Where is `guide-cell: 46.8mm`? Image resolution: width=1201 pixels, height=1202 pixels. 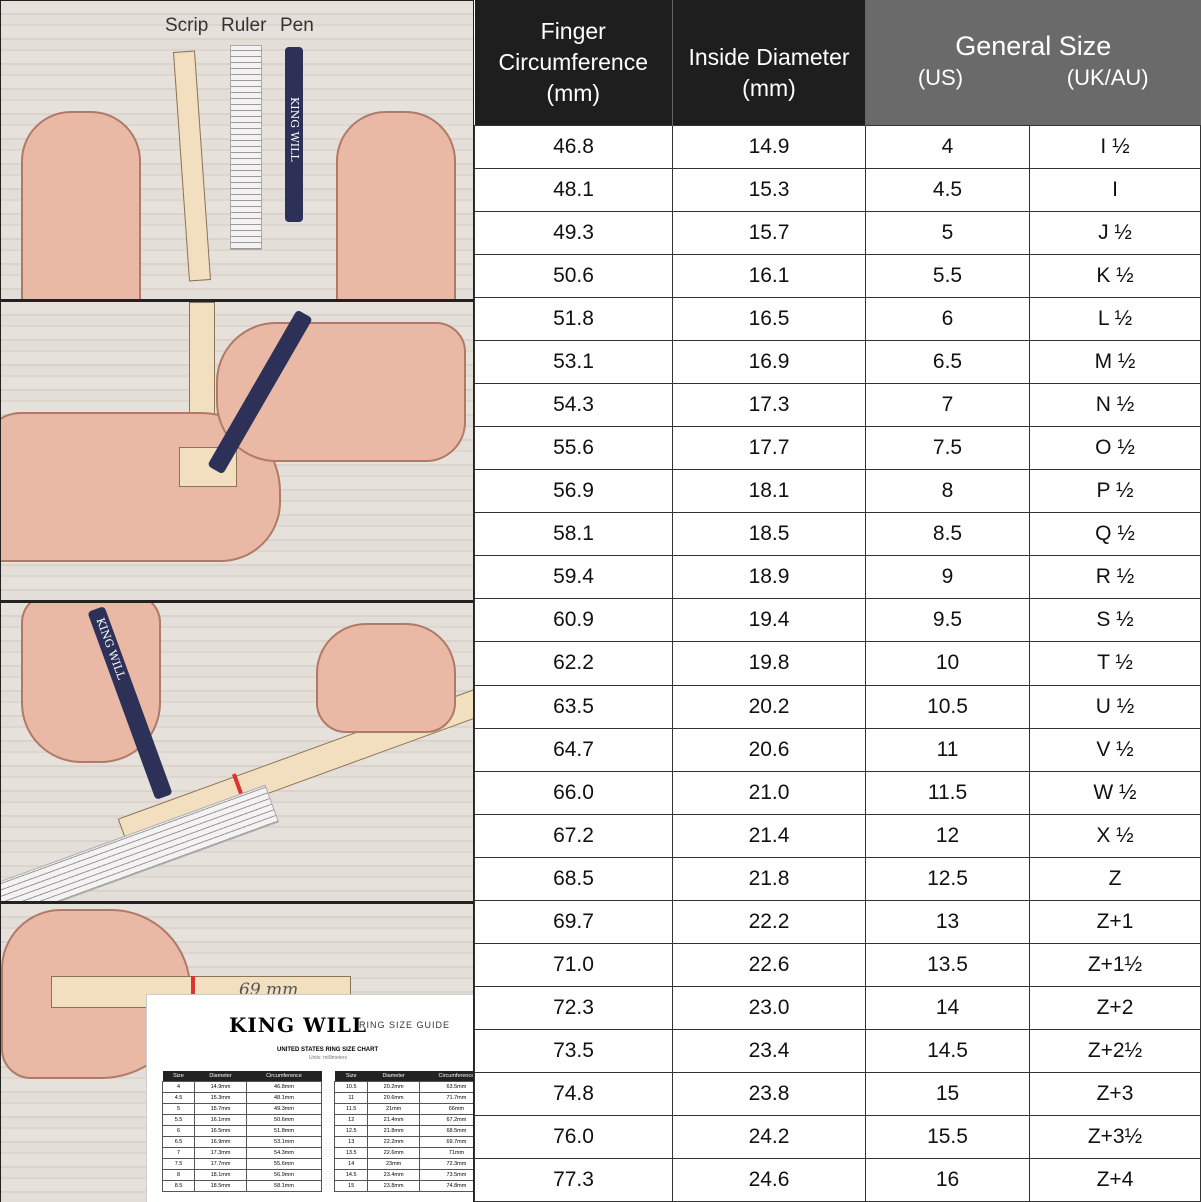 guide-cell: 46.8mm is located at coordinates (284, 1087).